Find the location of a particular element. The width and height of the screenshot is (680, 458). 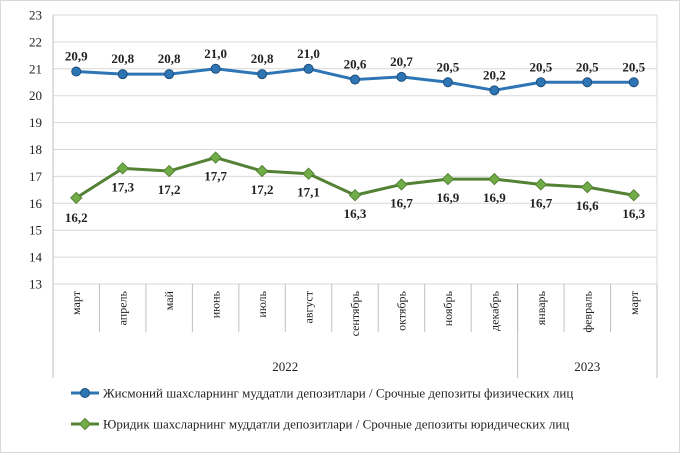

series-1-label-12: 16,3 is located at coordinates (633, 213).